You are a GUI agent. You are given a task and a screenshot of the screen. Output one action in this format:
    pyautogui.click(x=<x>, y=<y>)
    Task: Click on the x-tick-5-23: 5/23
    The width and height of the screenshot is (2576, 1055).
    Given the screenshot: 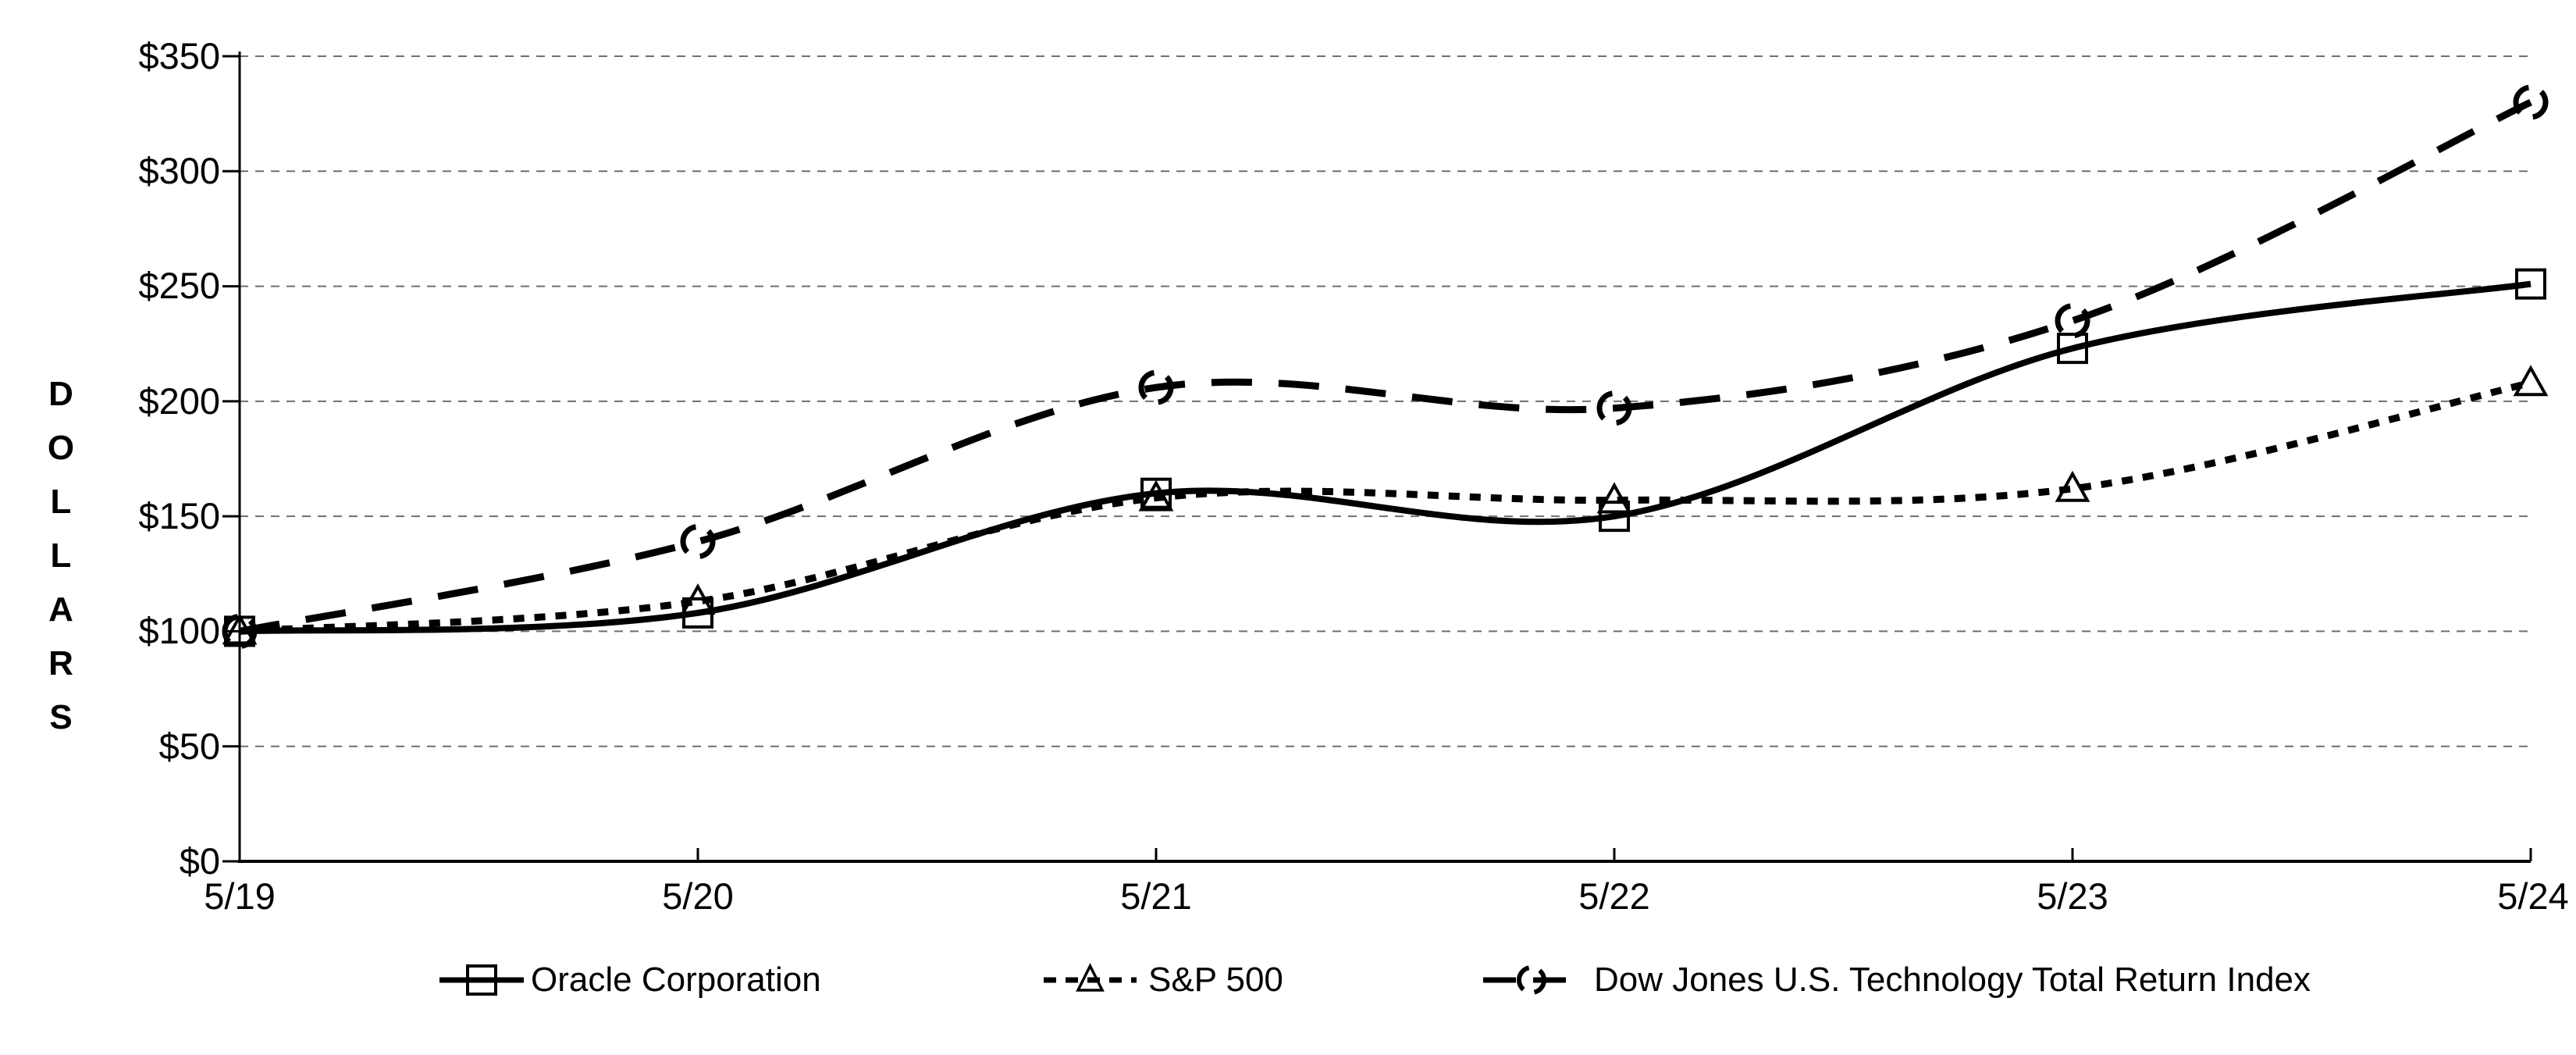 What is the action you would take?
    pyautogui.click(x=2072, y=896)
    